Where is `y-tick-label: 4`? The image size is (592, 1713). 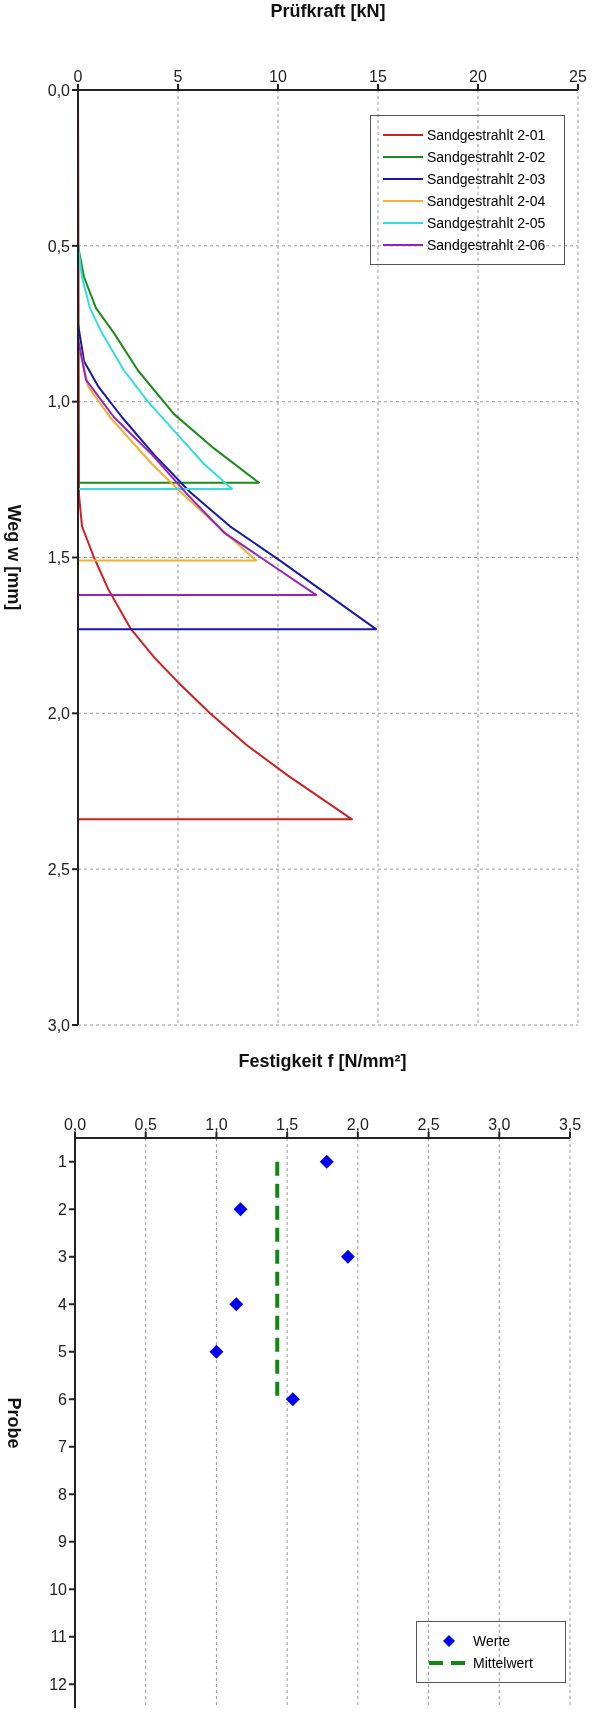 y-tick-label: 4 is located at coordinates (63, 1304).